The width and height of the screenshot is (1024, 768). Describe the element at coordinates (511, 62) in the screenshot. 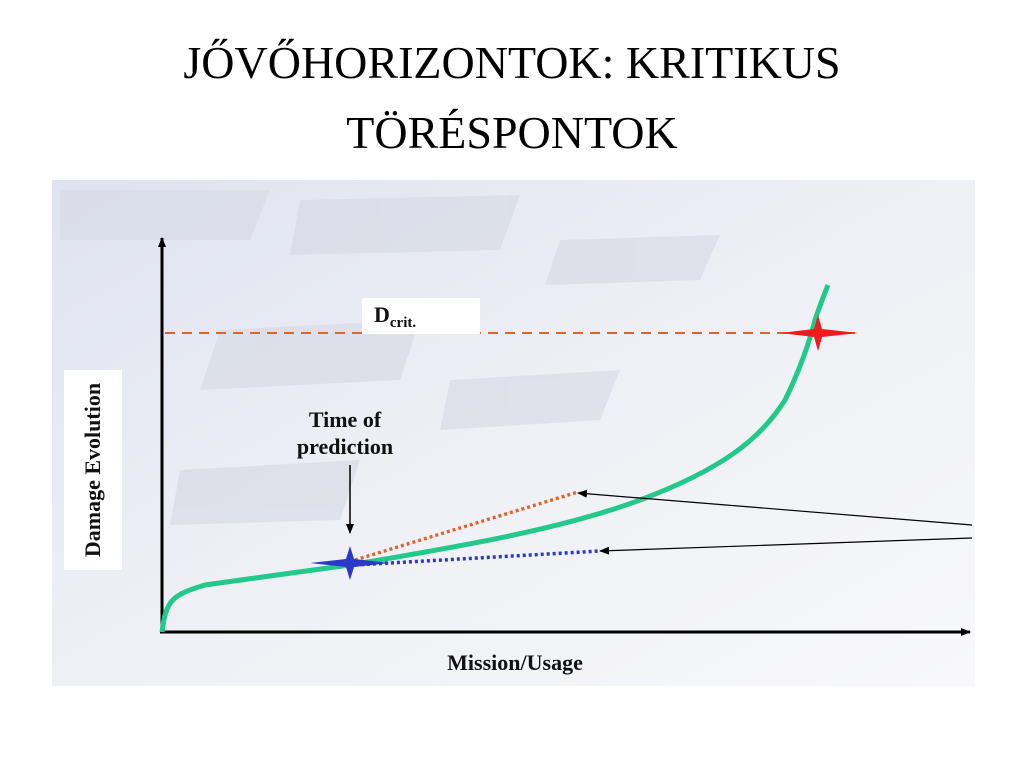

I see `title-line: JŐVŐHORIZONTOK: KRITIKUS` at that location.